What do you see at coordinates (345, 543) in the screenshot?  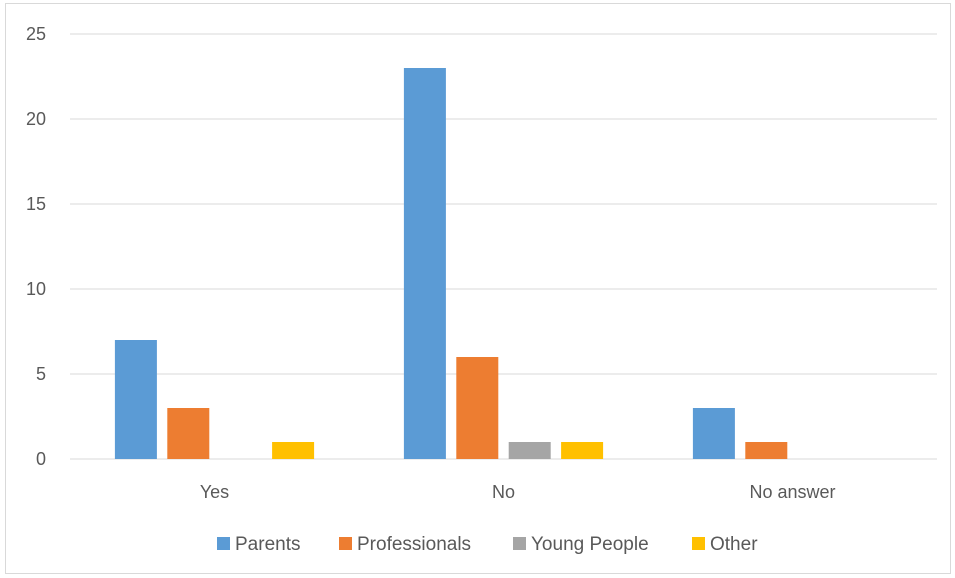 I see `legend-swatch-professionals` at bounding box center [345, 543].